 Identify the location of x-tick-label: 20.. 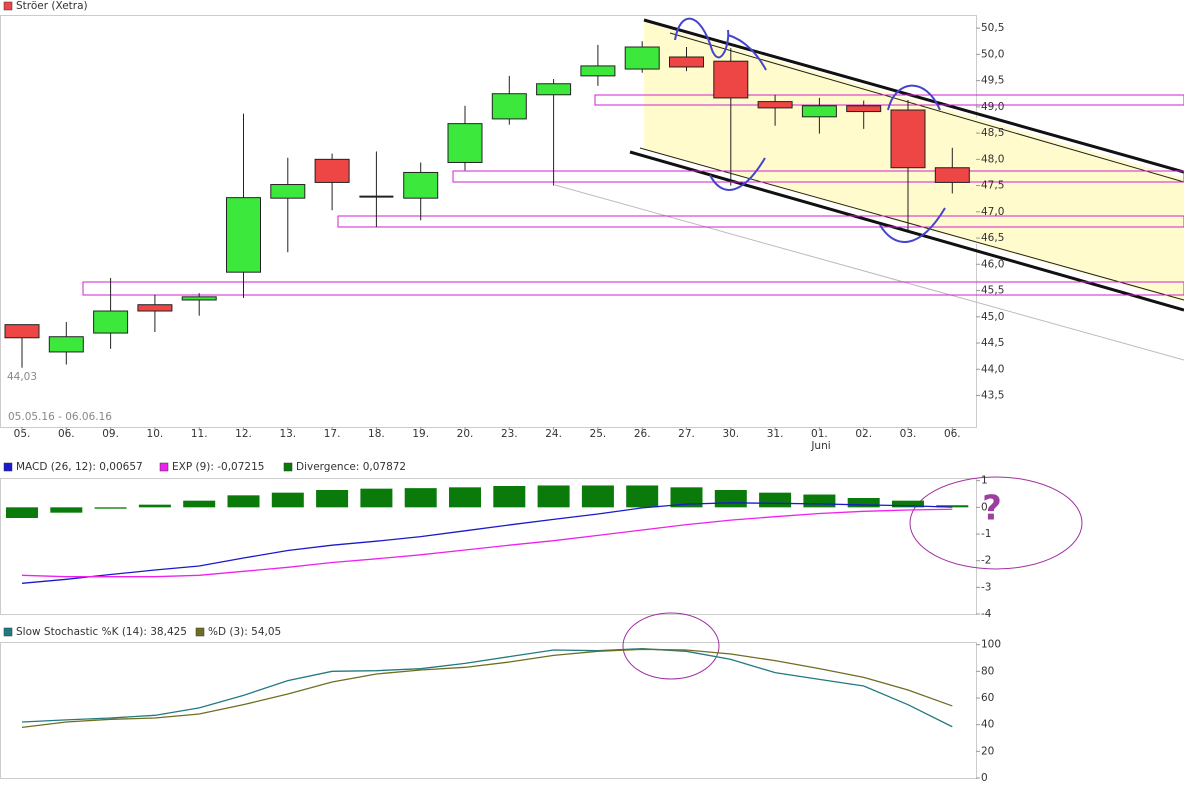
(465, 434).